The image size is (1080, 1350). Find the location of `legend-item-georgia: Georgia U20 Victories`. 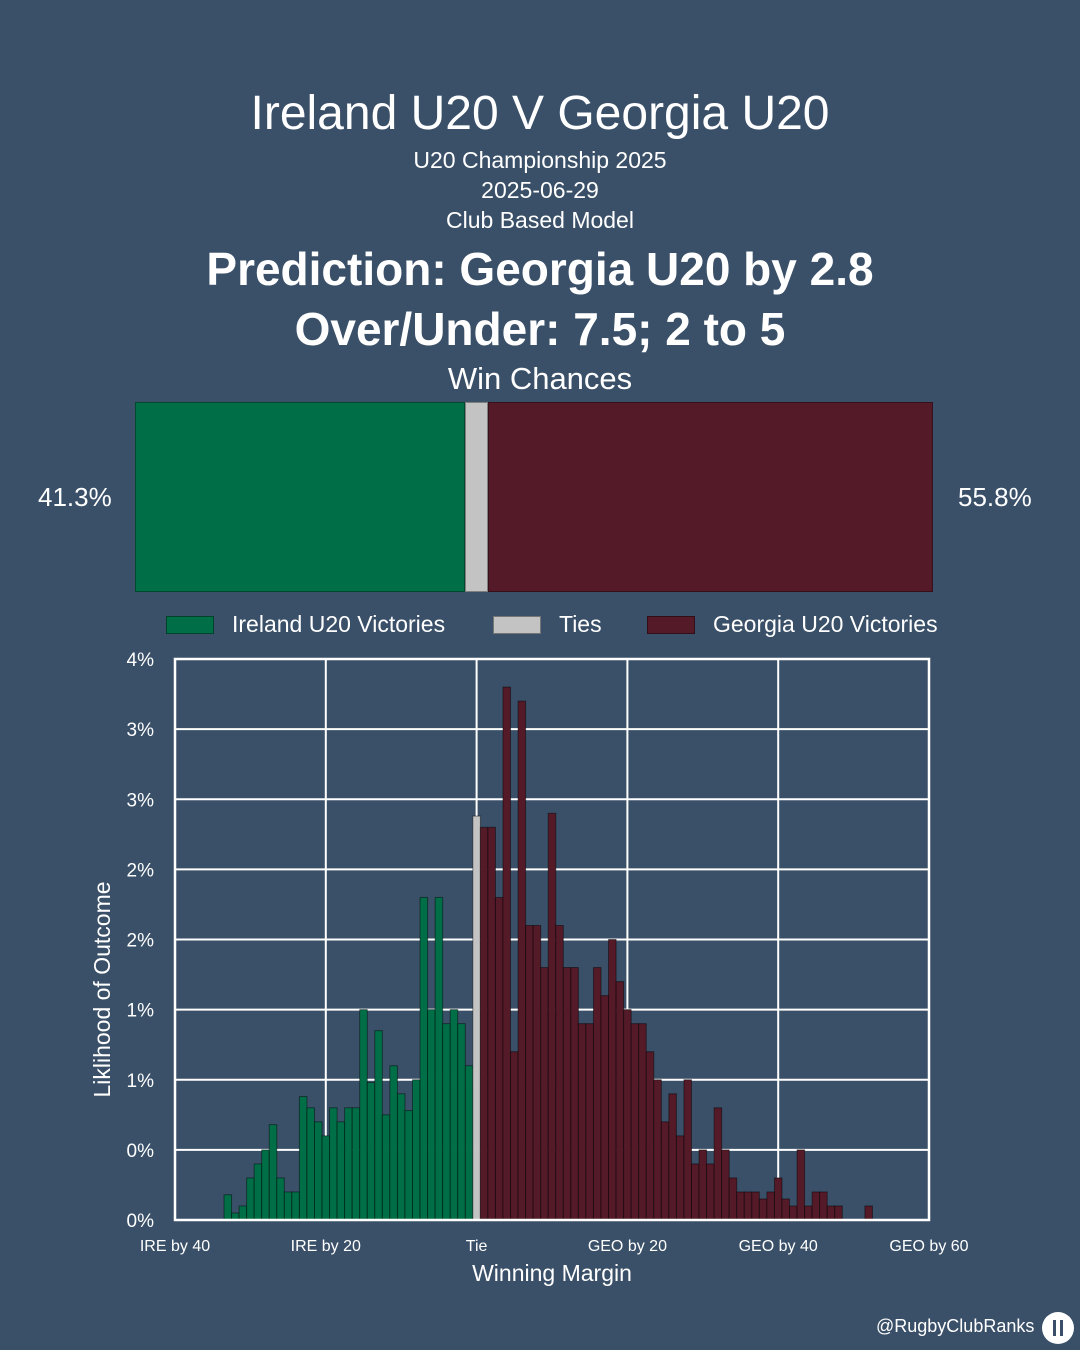

legend-item-georgia: Georgia U20 Victories is located at coordinates (792, 624).